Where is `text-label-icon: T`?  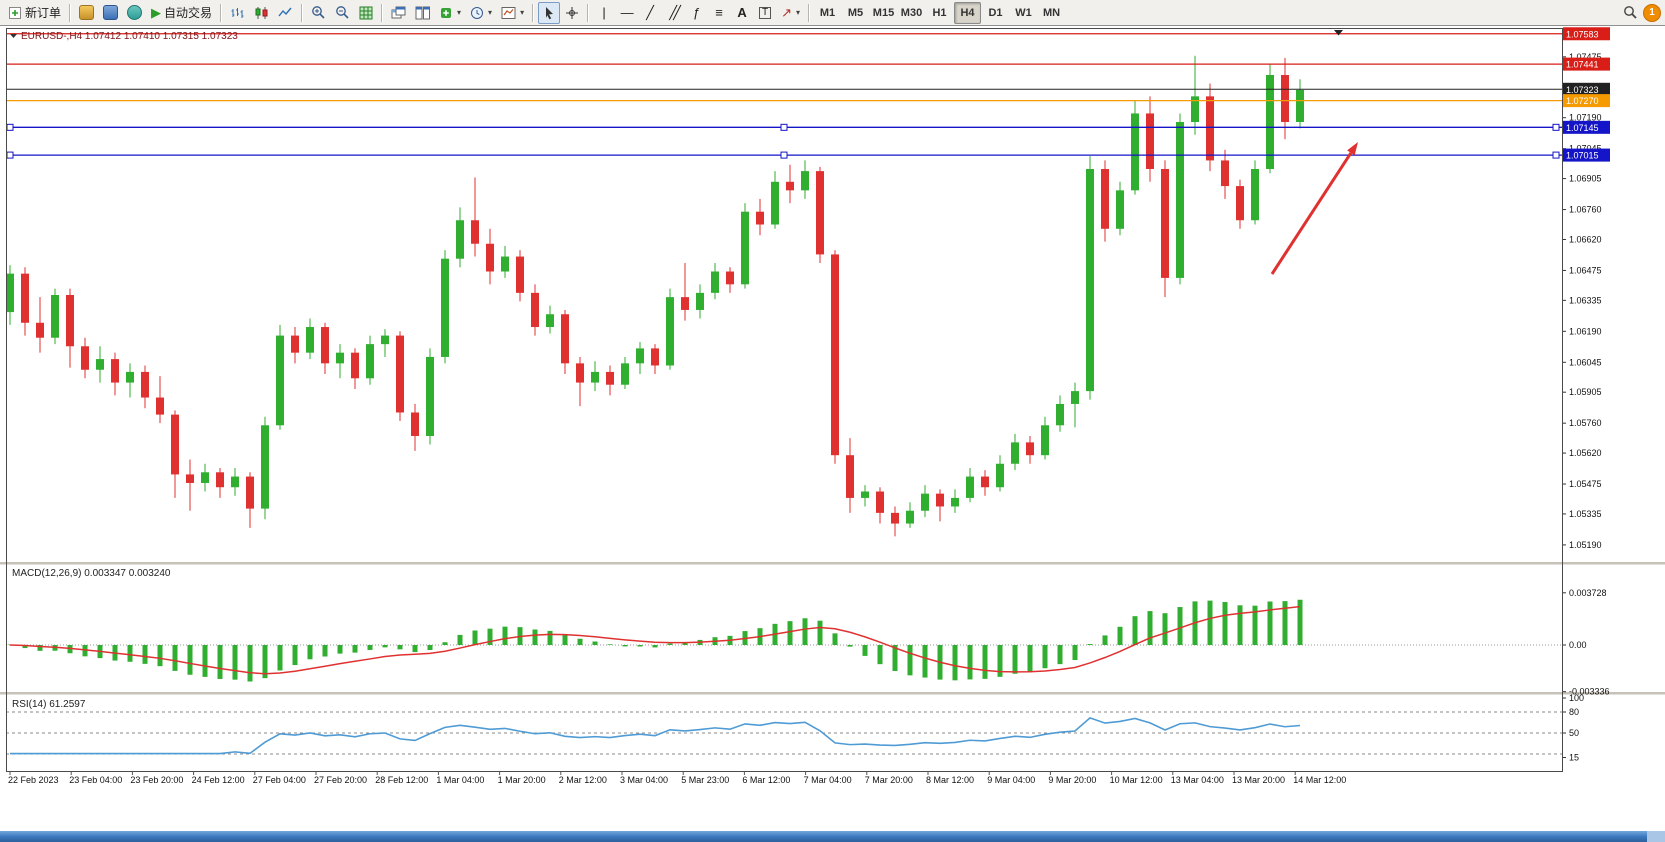 text-label-icon: T is located at coordinates (765, 12).